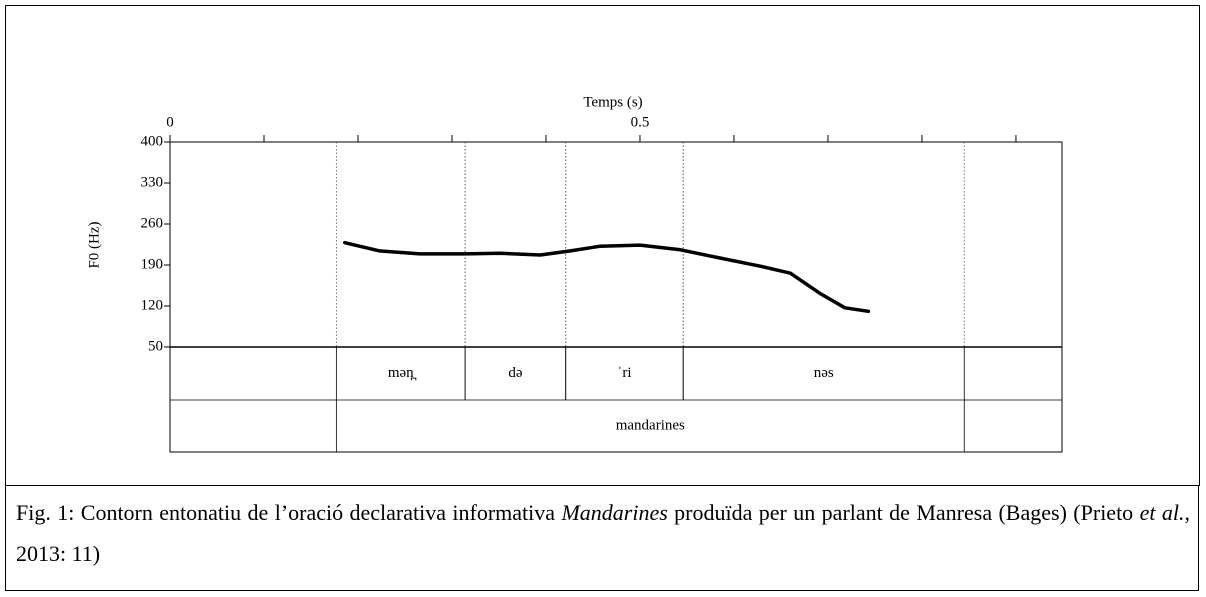 The width and height of the screenshot is (1206, 597). I want to click on caption-italic: et al., so click(1162, 512).